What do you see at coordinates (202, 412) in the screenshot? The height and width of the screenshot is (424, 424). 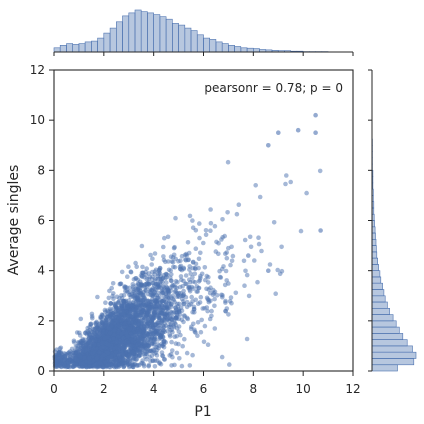 I see `x-axis-label: P1` at bounding box center [202, 412].